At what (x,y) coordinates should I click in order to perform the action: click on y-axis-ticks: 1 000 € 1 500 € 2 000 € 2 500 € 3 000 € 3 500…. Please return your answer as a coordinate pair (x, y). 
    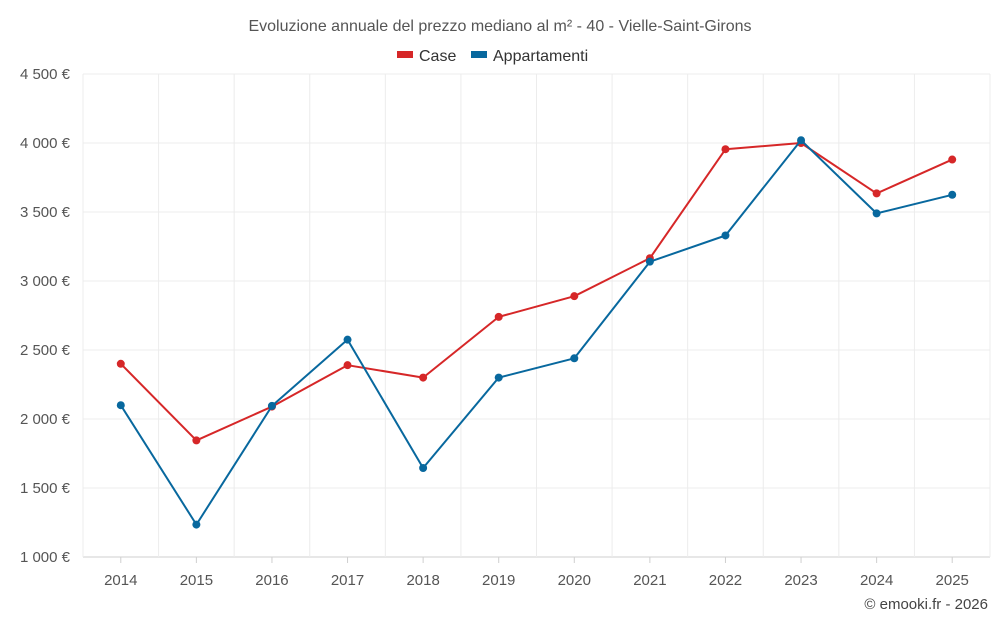
    Looking at the image, I should click on (45, 316).